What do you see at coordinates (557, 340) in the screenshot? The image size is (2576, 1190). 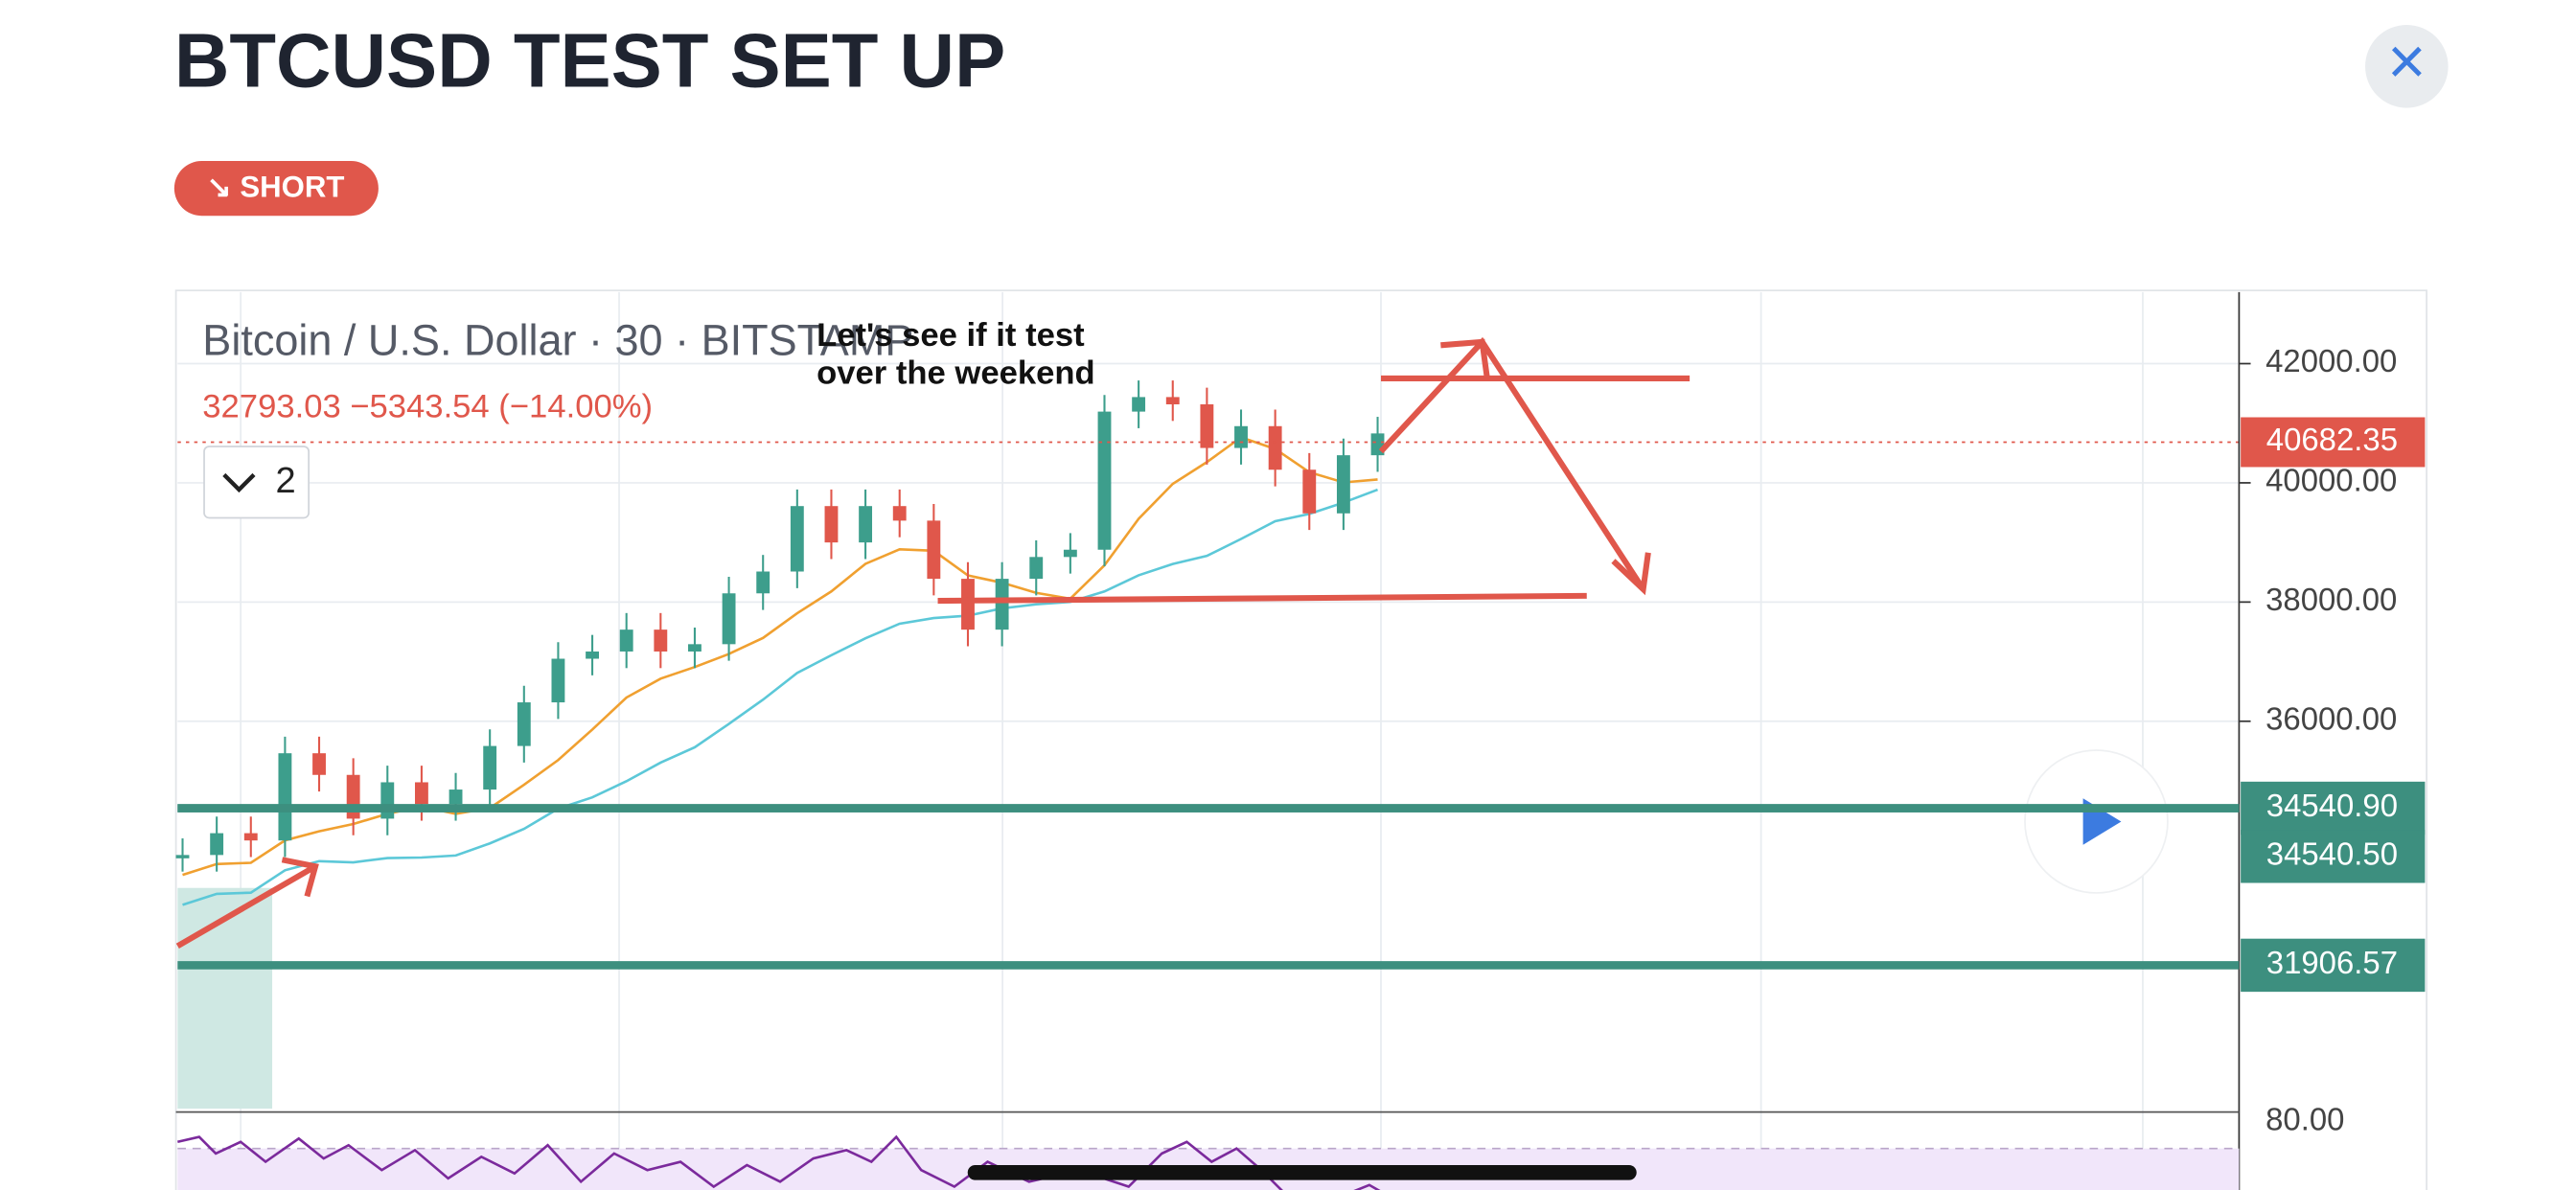 I see `symbol-text: Bitcoin / U.S. Dollar · 30 · BITSTAMP` at bounding box center [557, 340].